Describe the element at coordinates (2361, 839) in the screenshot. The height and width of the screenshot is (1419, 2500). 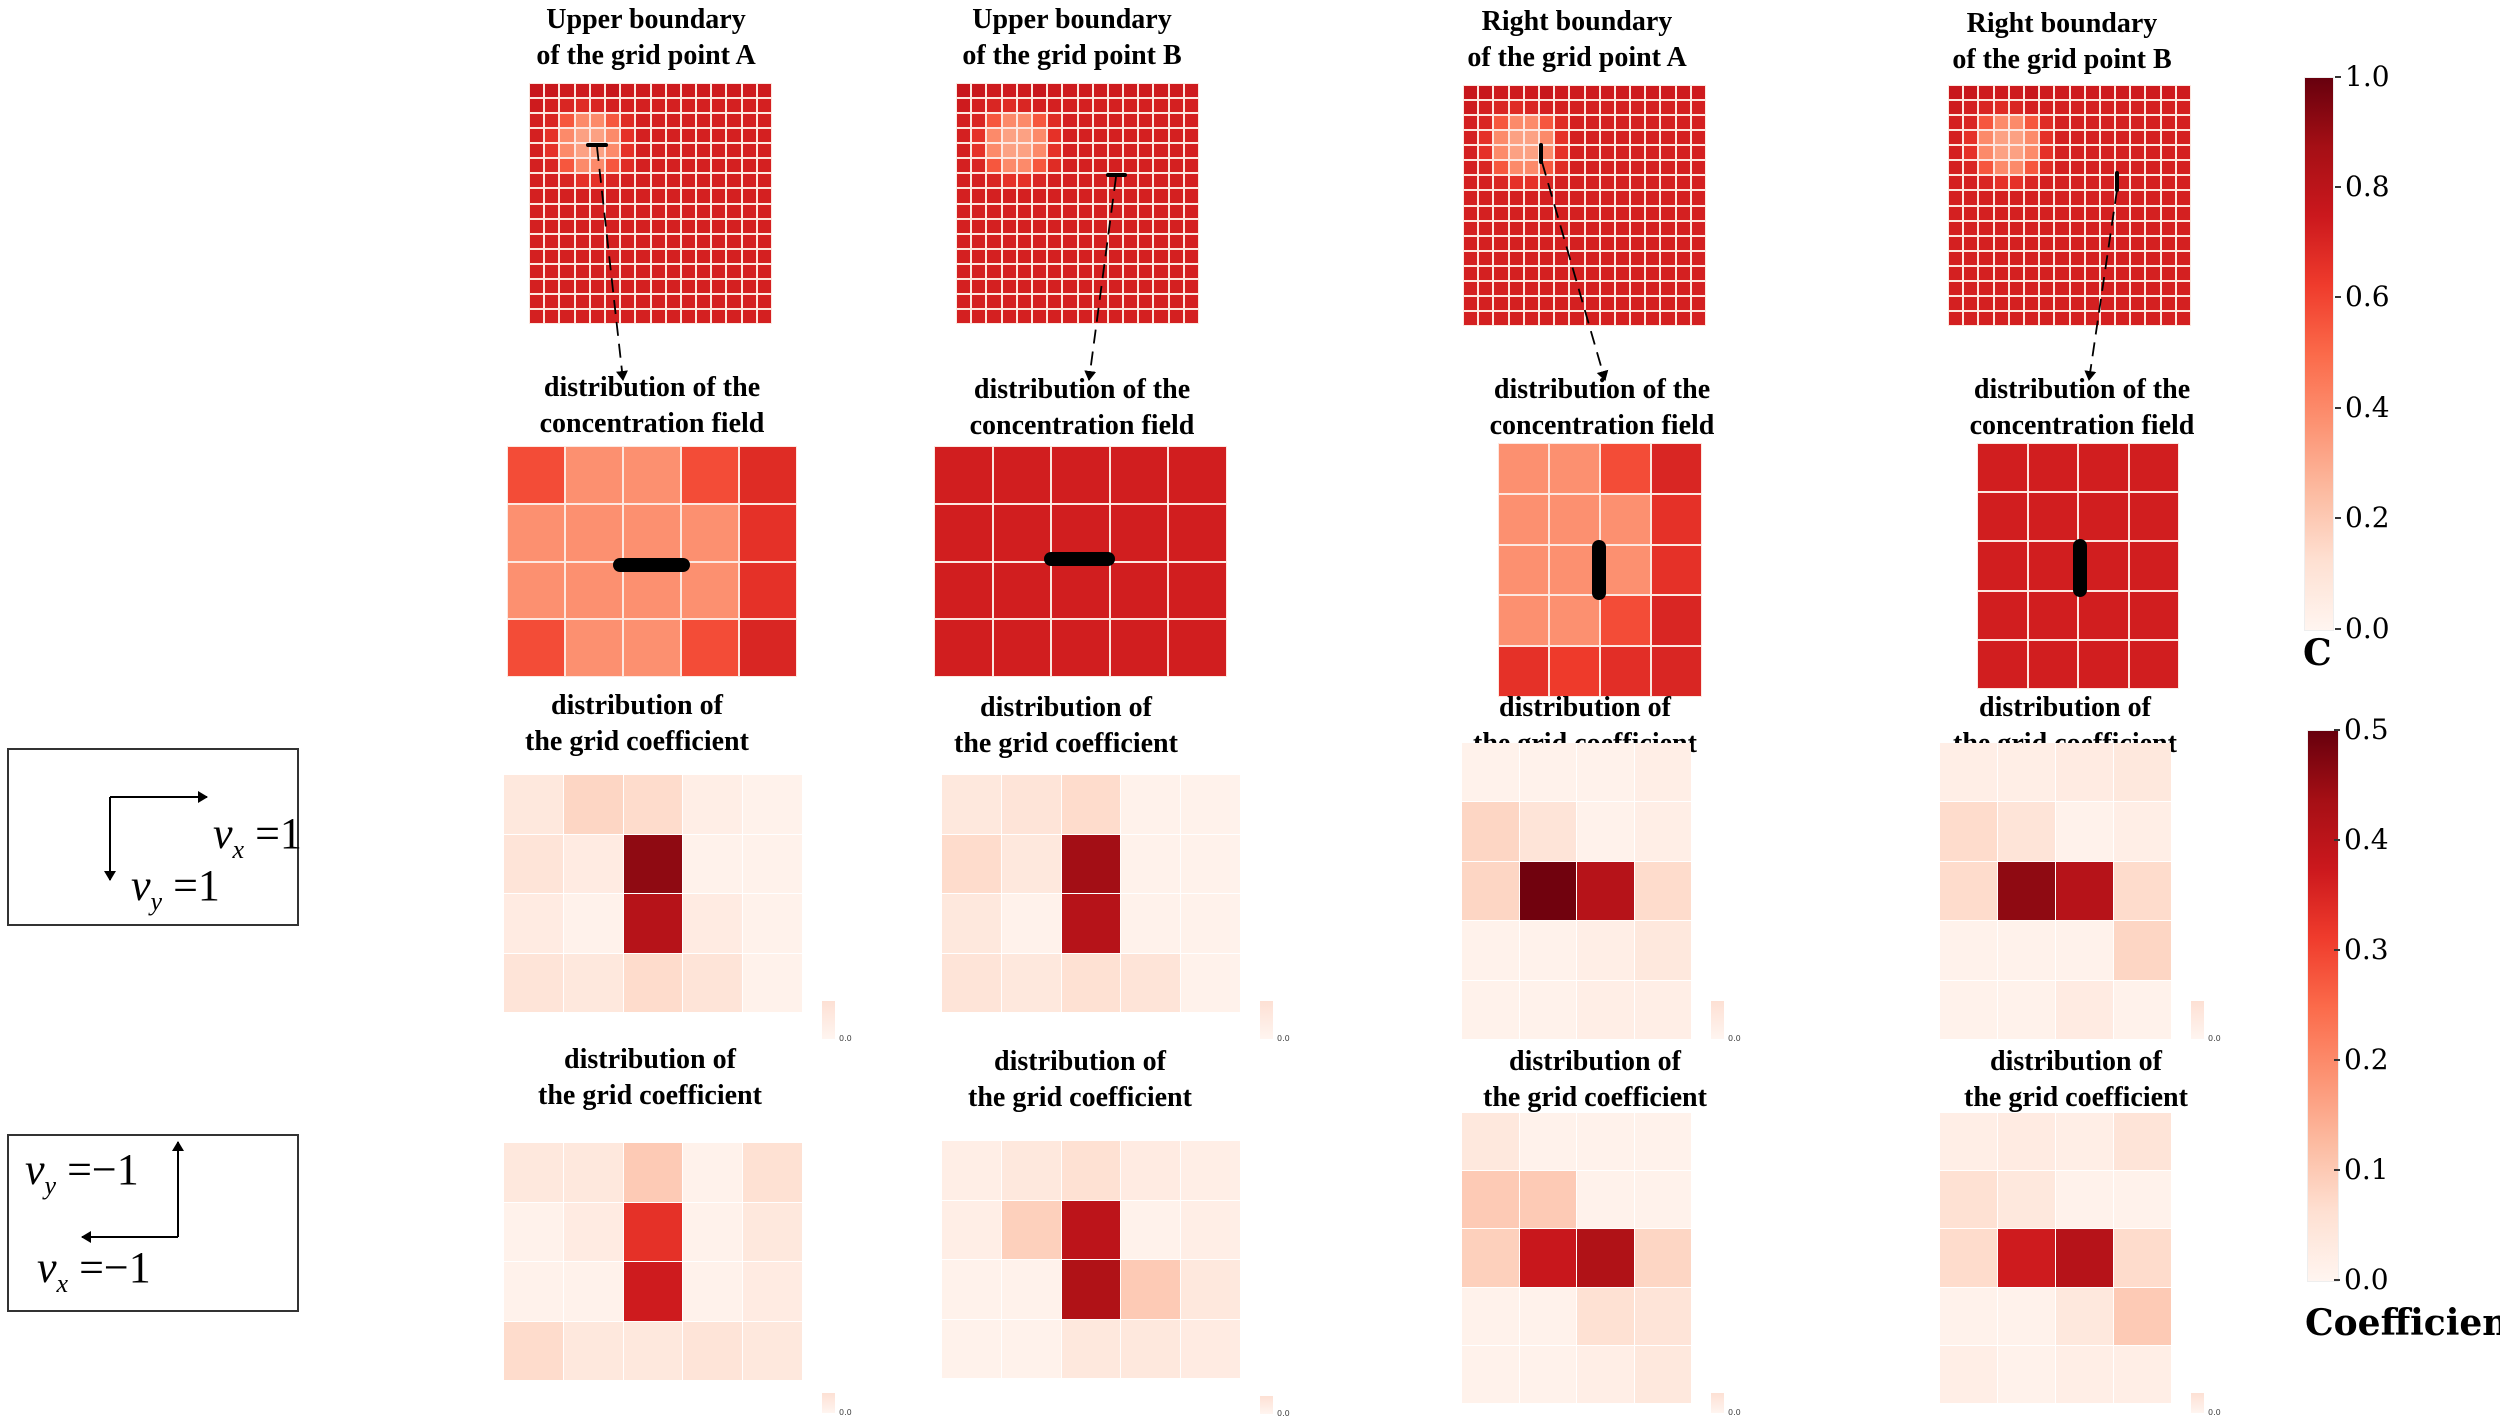
I see `cbar-coef-tick: 0.4` at that location.